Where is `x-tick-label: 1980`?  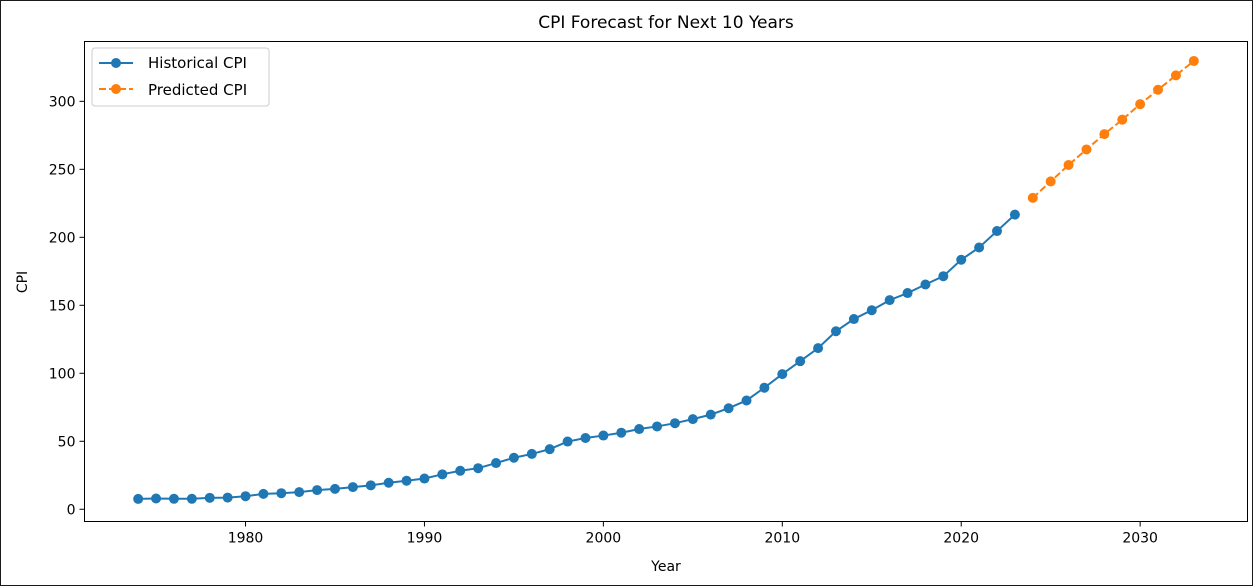 x-tick-label: 1980 is located at coordinates (246, 539).